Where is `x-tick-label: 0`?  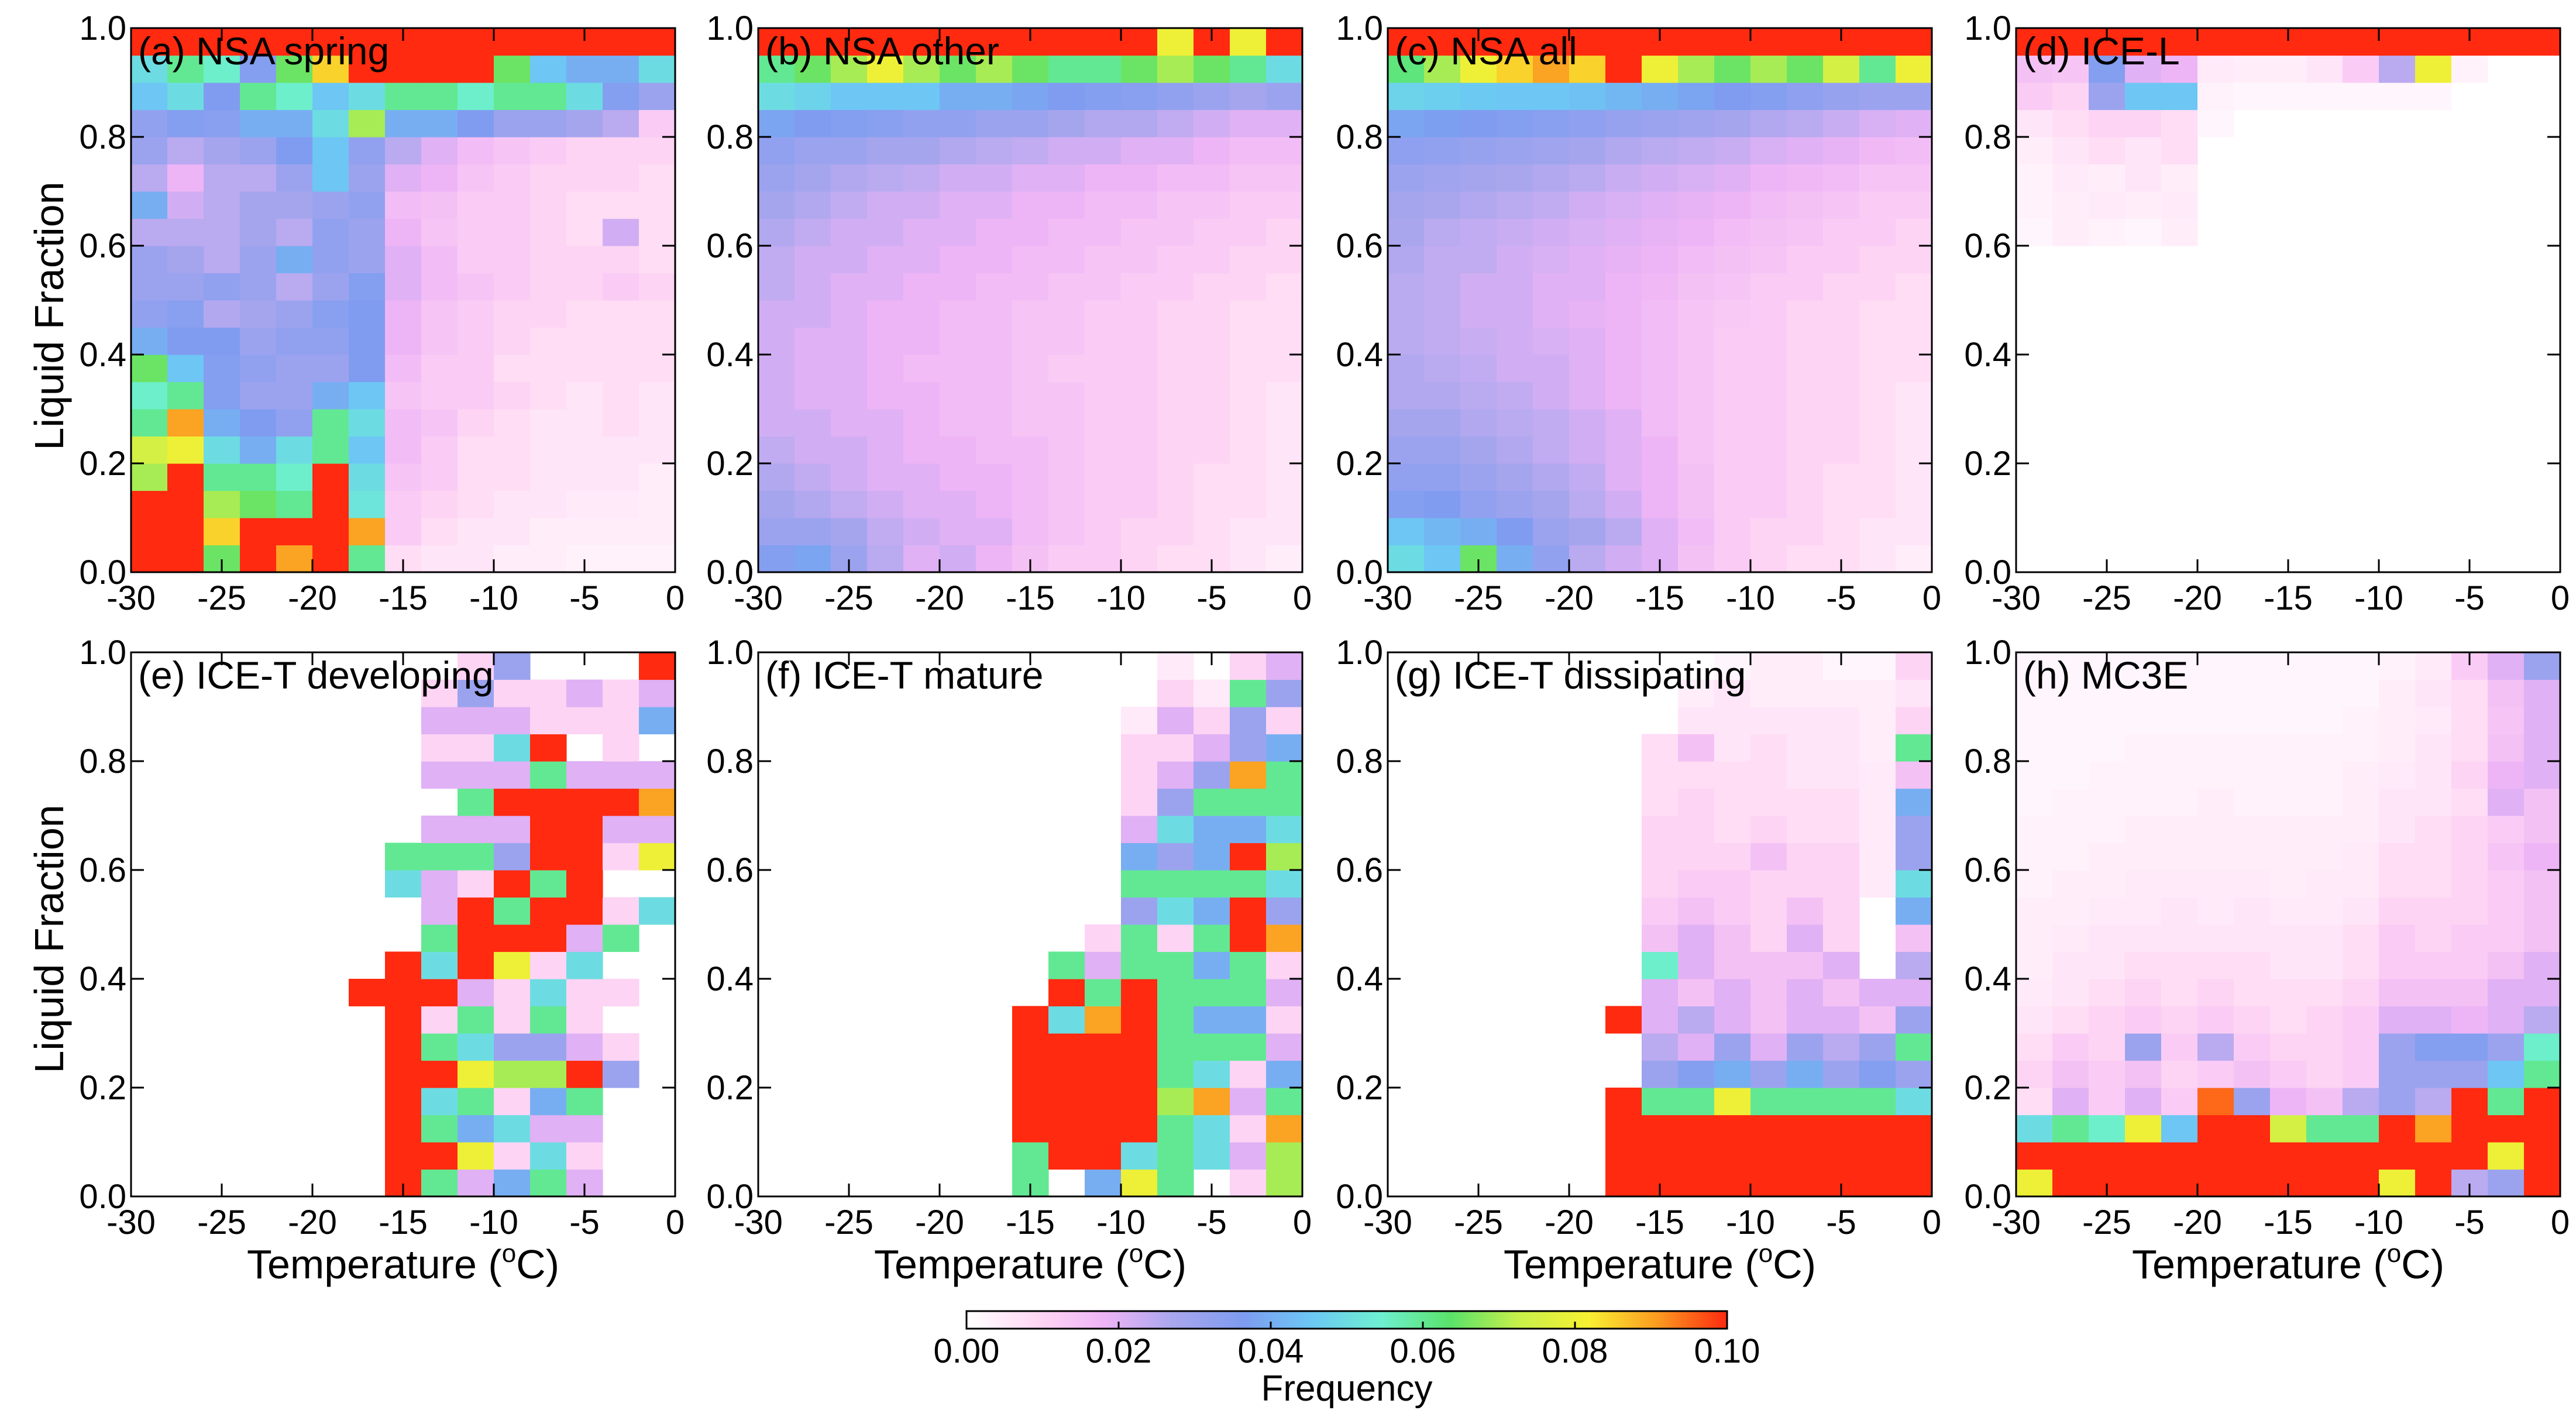 x-tick-label: 0 is located at coordinates (676, 598).